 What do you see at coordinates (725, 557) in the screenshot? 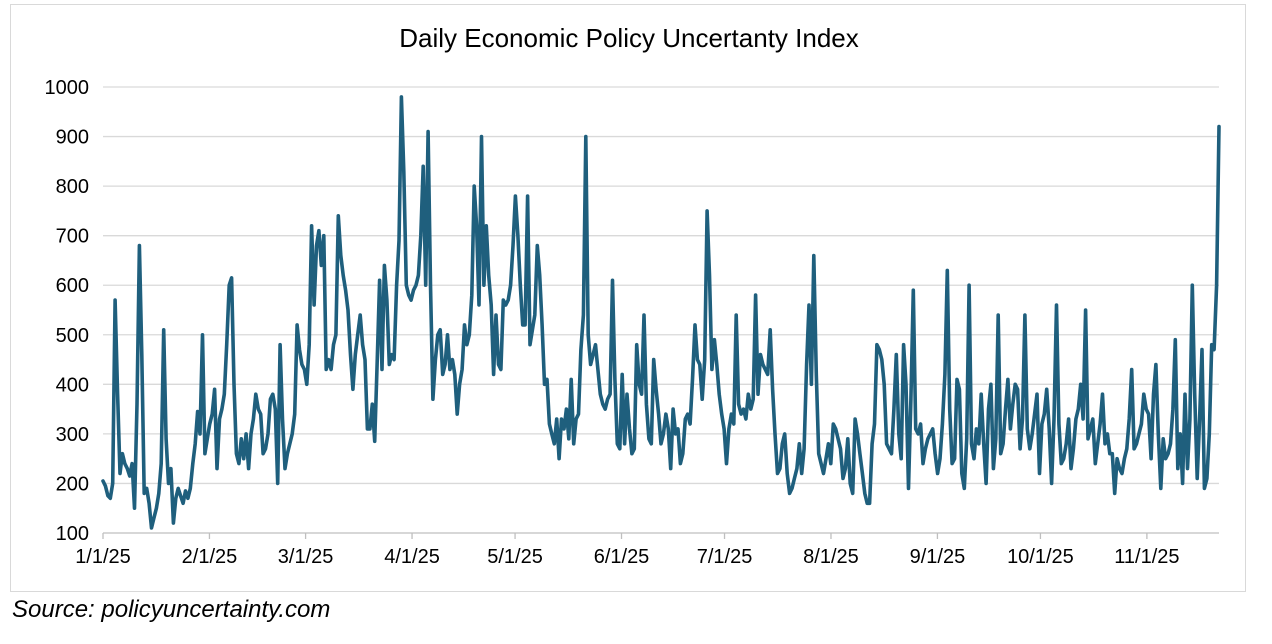
I see `x-tick-label: 7/1/25` at bounding box center [725, 557].